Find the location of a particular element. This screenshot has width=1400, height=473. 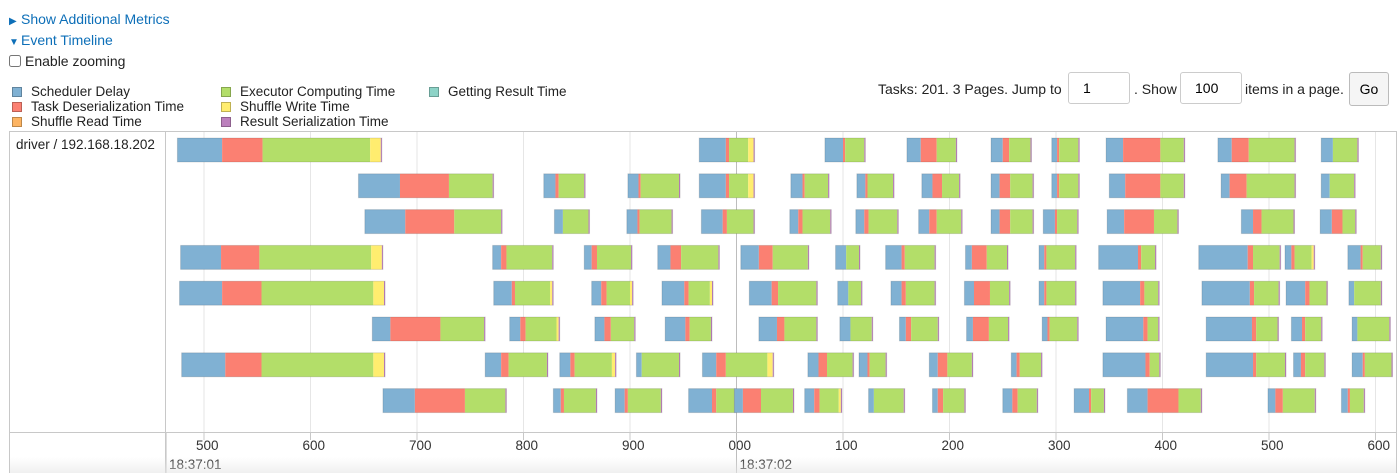

page-jump-input is located at coordinates (1099, 88).